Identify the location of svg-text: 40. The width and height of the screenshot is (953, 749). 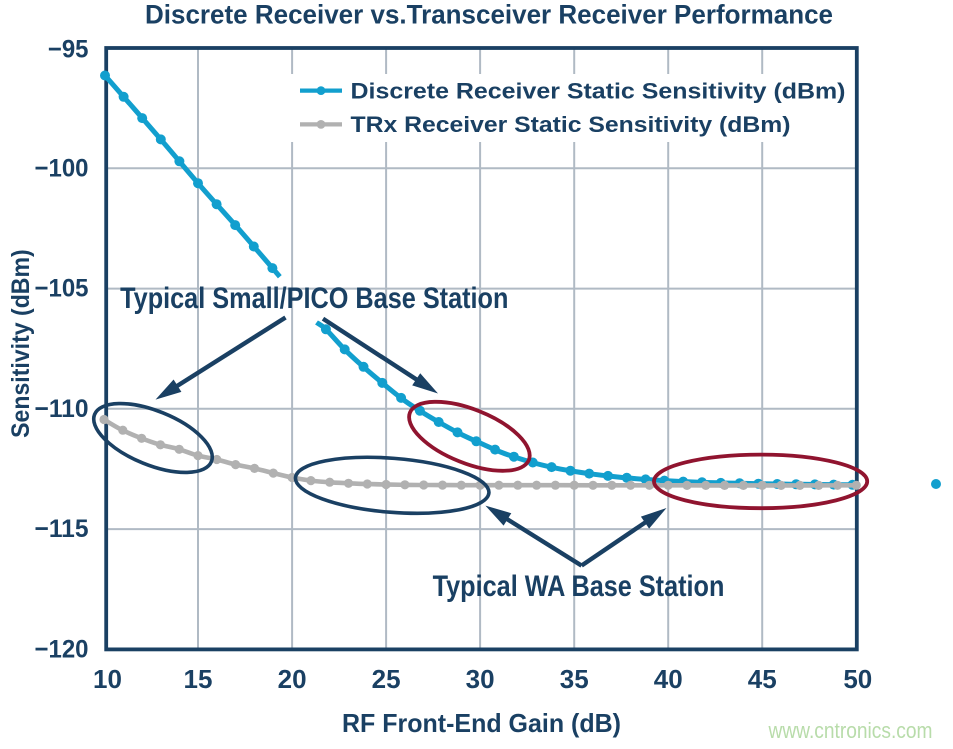
(668, 679).